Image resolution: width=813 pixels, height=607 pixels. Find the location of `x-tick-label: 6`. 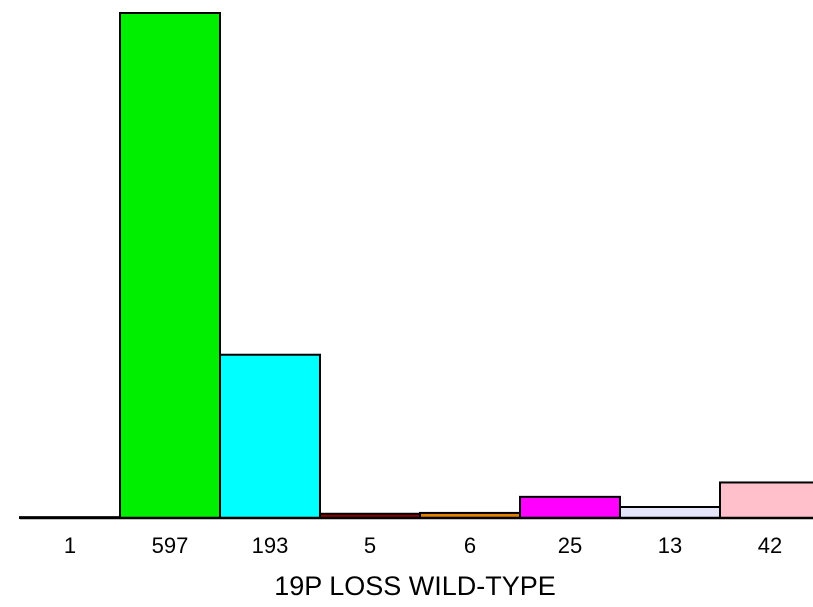

x-tick-label: 6 is located at coordinates (470, 545).